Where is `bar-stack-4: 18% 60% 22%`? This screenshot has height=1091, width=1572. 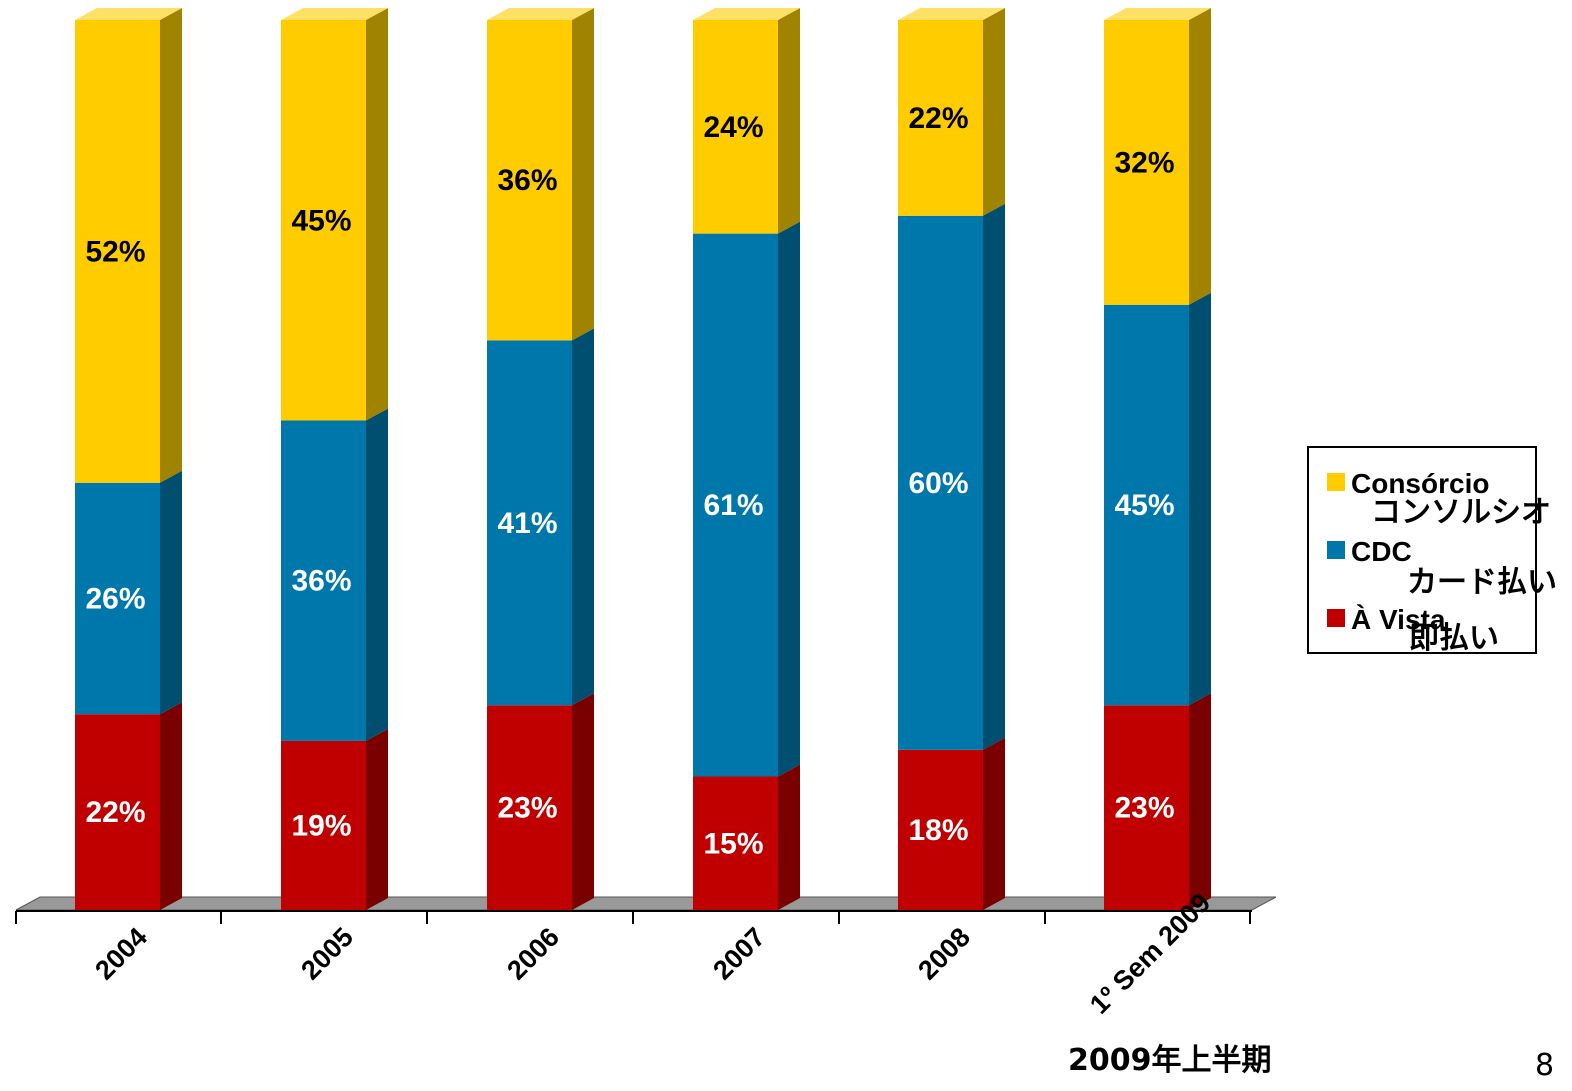 bar-stack-4: 18% 60% 22% is located at coordinates (951, 459).